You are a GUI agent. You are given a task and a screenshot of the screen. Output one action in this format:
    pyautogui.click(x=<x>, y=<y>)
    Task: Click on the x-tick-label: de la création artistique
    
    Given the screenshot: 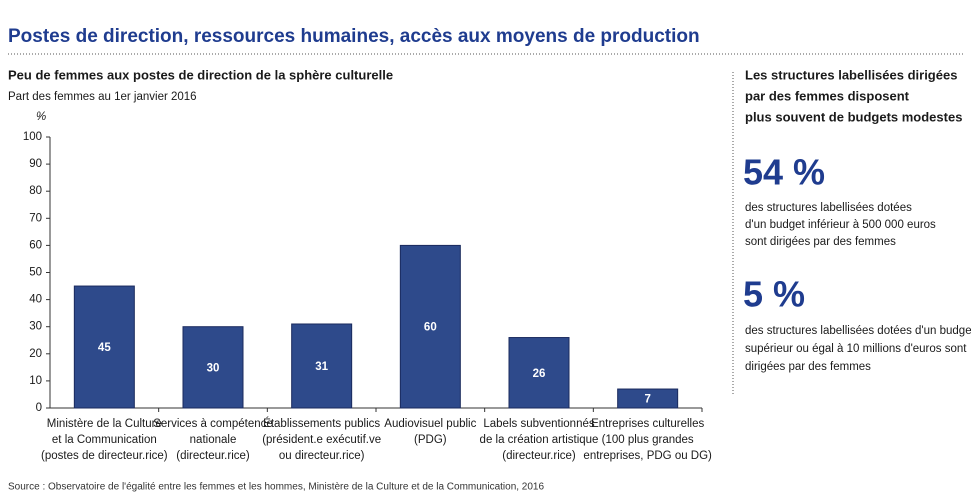 What is the action you would take?
    pyautogui.click(x=539, y=440)
    